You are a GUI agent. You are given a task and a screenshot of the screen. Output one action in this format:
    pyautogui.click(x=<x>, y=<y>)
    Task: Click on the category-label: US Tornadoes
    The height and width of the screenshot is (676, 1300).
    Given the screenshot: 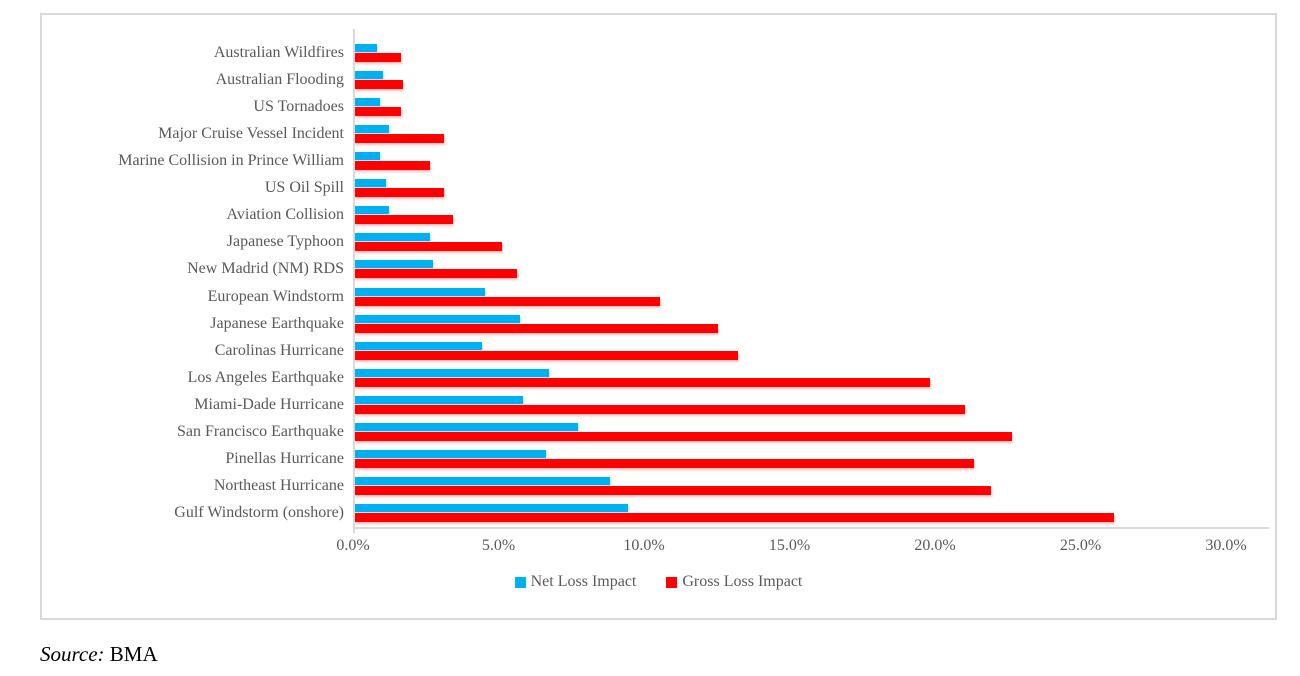 What is the action you would take?
    pyautogui.click(x=298, y=106)
    